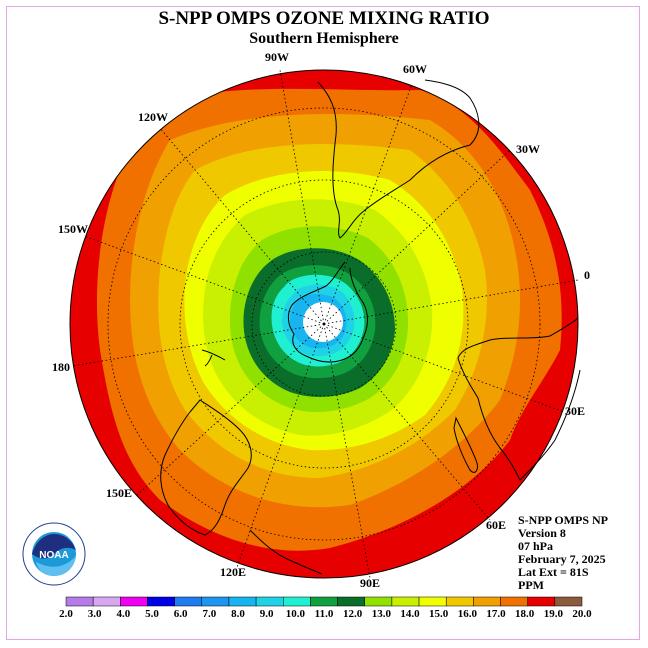 This screenshot has width=648, height=648. Describe the element at coordinates (525, 614) in the screenshot. I see `colorbar-tick-label: 18.0` at that location.